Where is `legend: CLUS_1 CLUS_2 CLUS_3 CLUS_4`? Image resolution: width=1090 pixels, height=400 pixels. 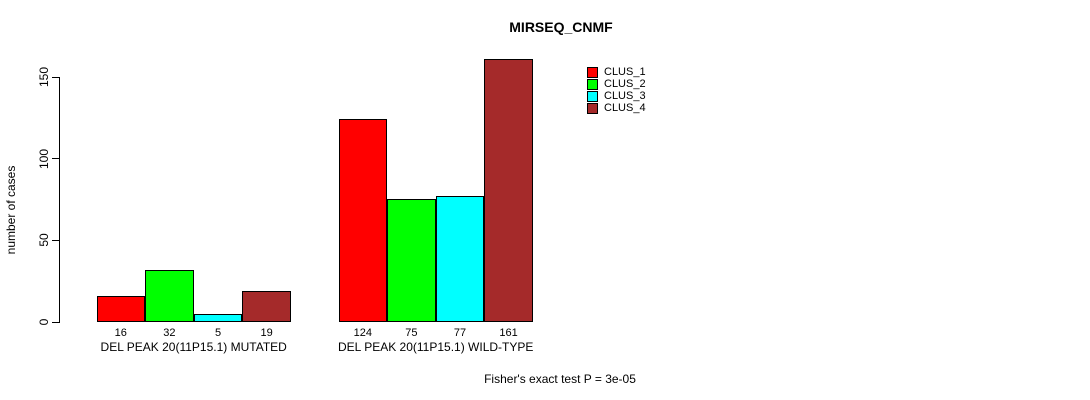 legend: CLUS_1 CLUS_2 CLUS_3 CLUS_4 is located at coordinates (616, 90).